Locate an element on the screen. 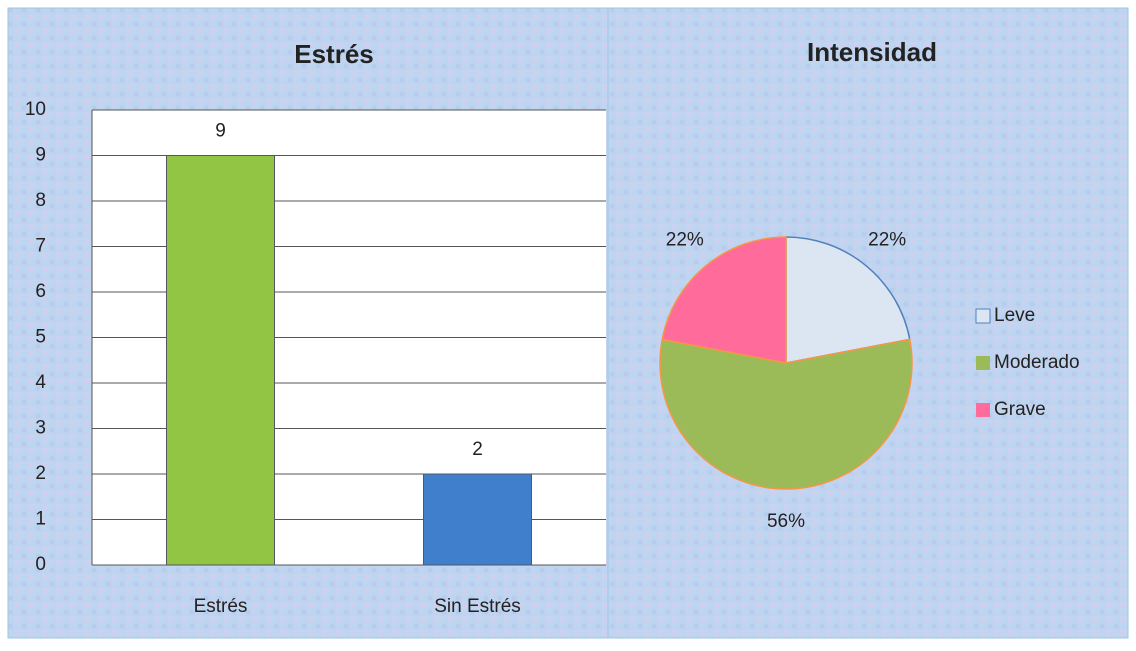 Image resolution: width=1136 pixels, height=651 pixels. x-tick-label: Sin Estrés is located at coordinates (477, 606).